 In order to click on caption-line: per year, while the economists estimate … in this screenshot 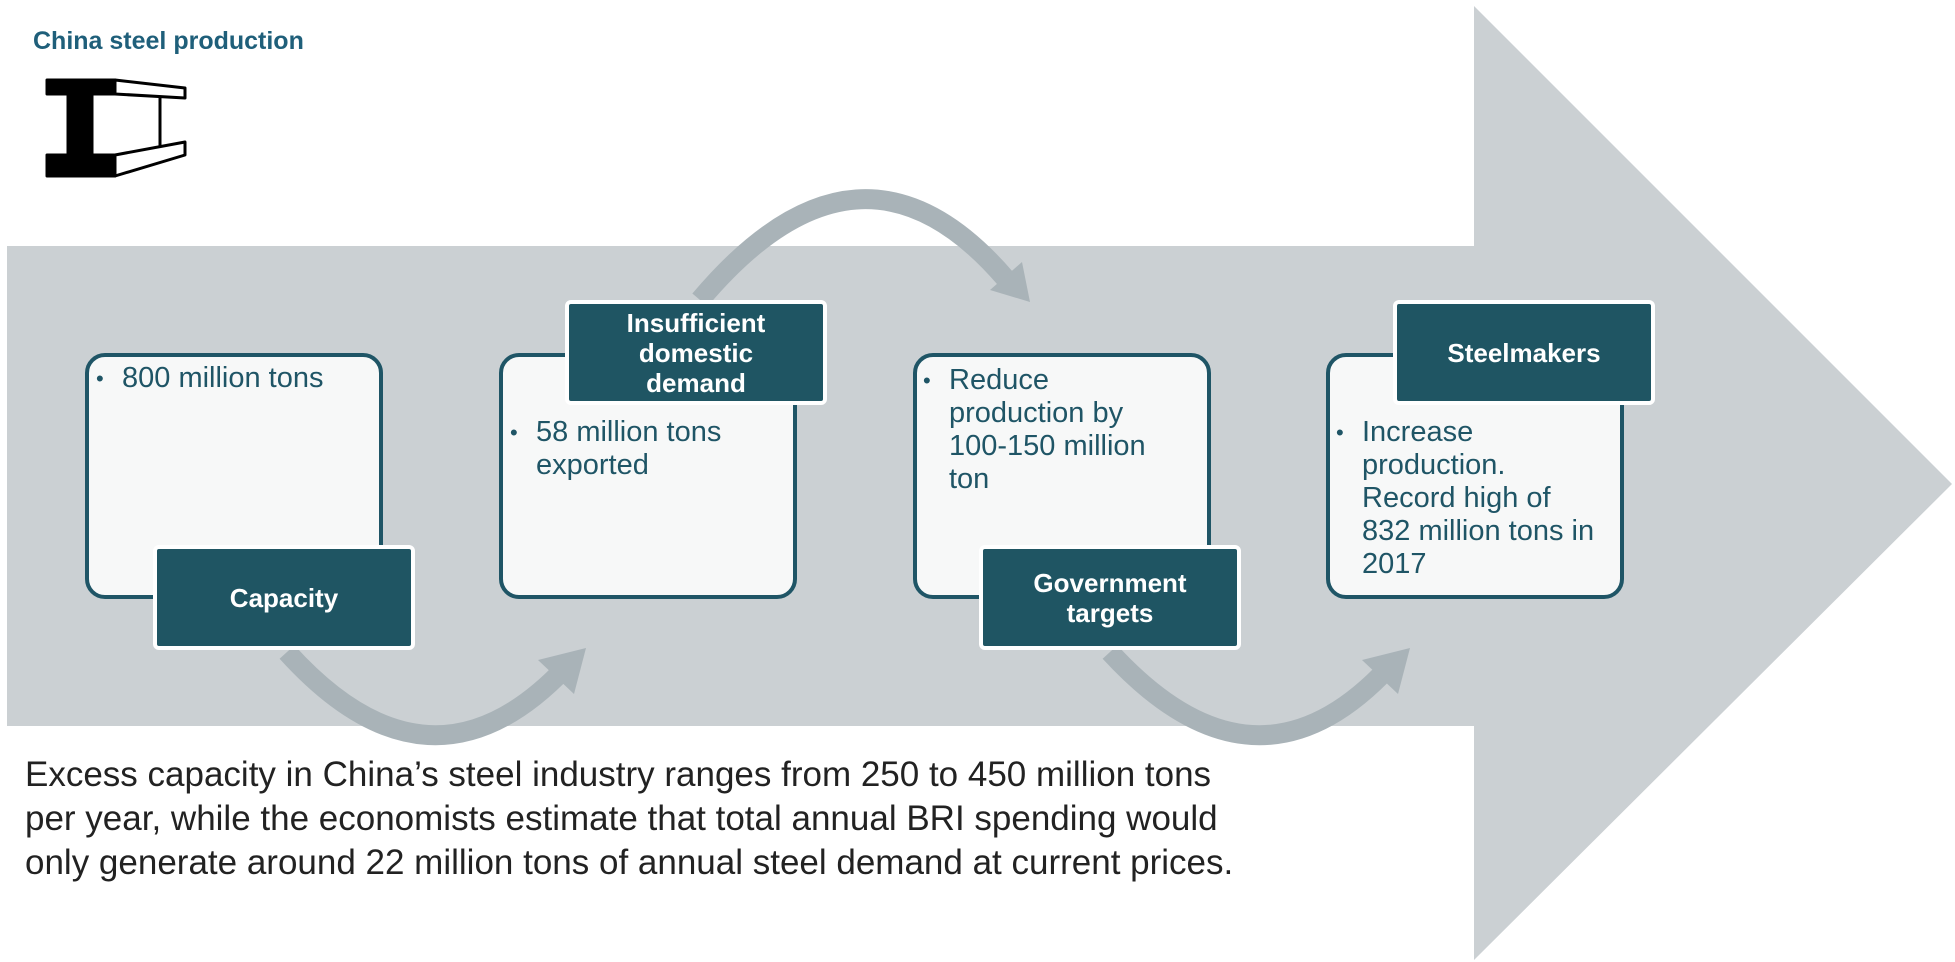, I will do `click(621, 818)`.